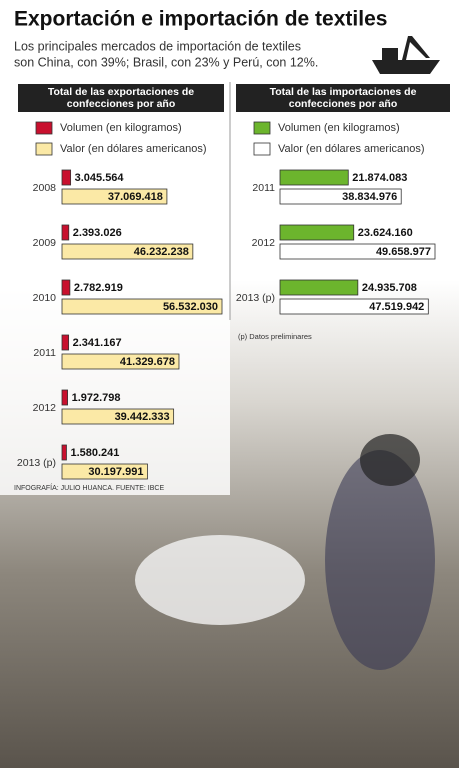 The width and height of the screenshot is (459, 773). What do you see at coordinates (97, 233) in the screenshot?
I see `value-label: 2.393.026` at bounding box center [97, 233].